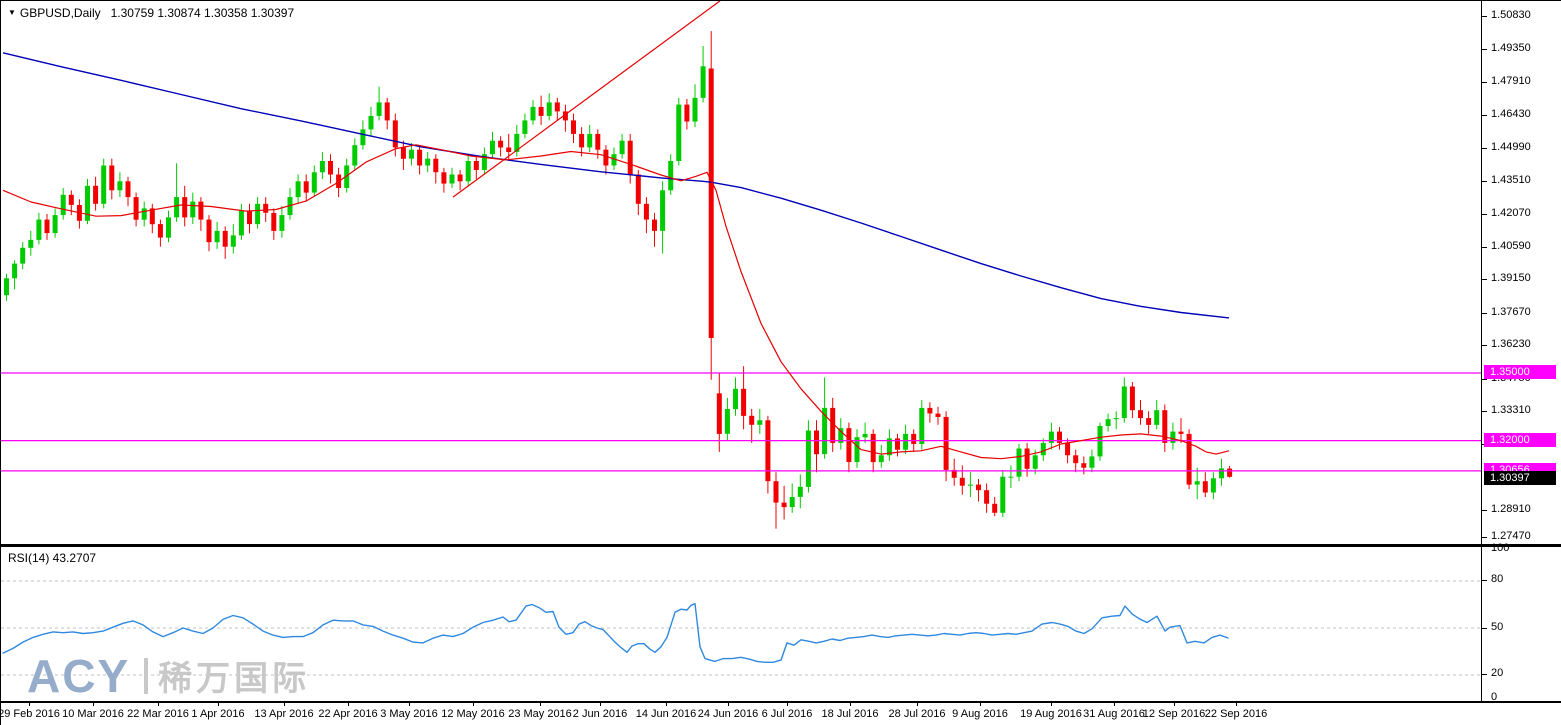 The height and width of the screenshot is (725, 1561). Describe the element at coordinates (586, 99) in the screenshot. I see `trendline` at that location.